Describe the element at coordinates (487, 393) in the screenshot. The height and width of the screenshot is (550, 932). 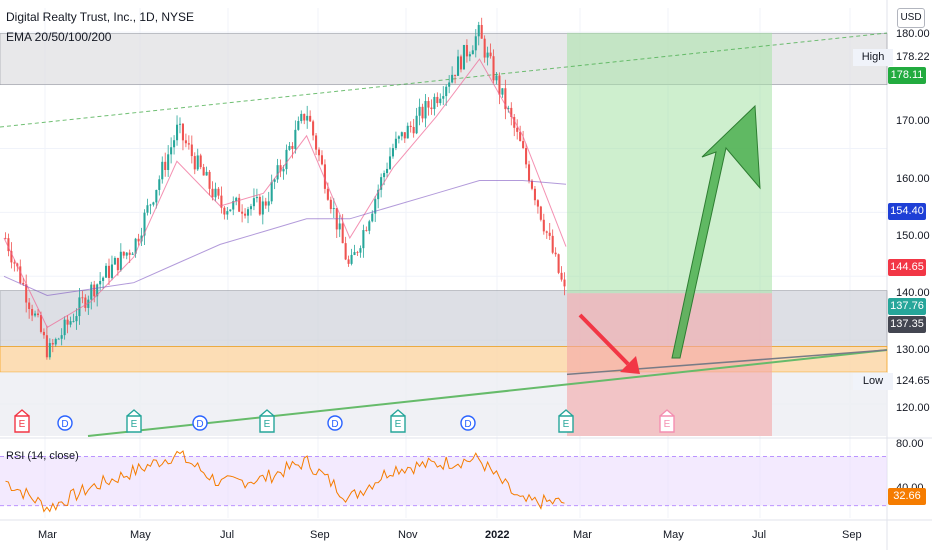
I see `lower-trend-line` at that location.